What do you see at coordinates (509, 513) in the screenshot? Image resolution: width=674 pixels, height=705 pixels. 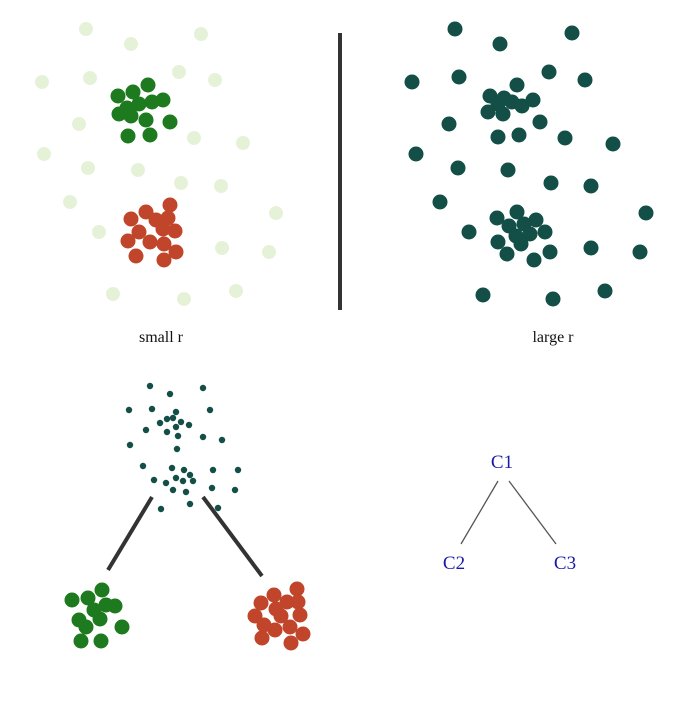 I see `cluster-tree: C1 C2 C3` at bounding box center [509, 513].